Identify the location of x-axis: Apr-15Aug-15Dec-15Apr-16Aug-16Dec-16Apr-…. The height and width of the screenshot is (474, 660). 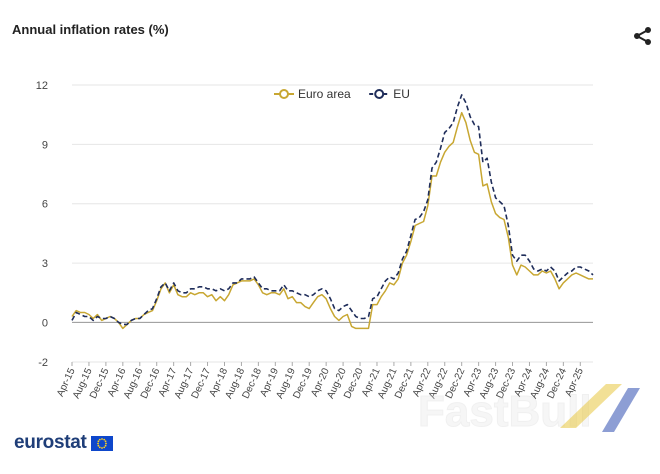
(324, 360).